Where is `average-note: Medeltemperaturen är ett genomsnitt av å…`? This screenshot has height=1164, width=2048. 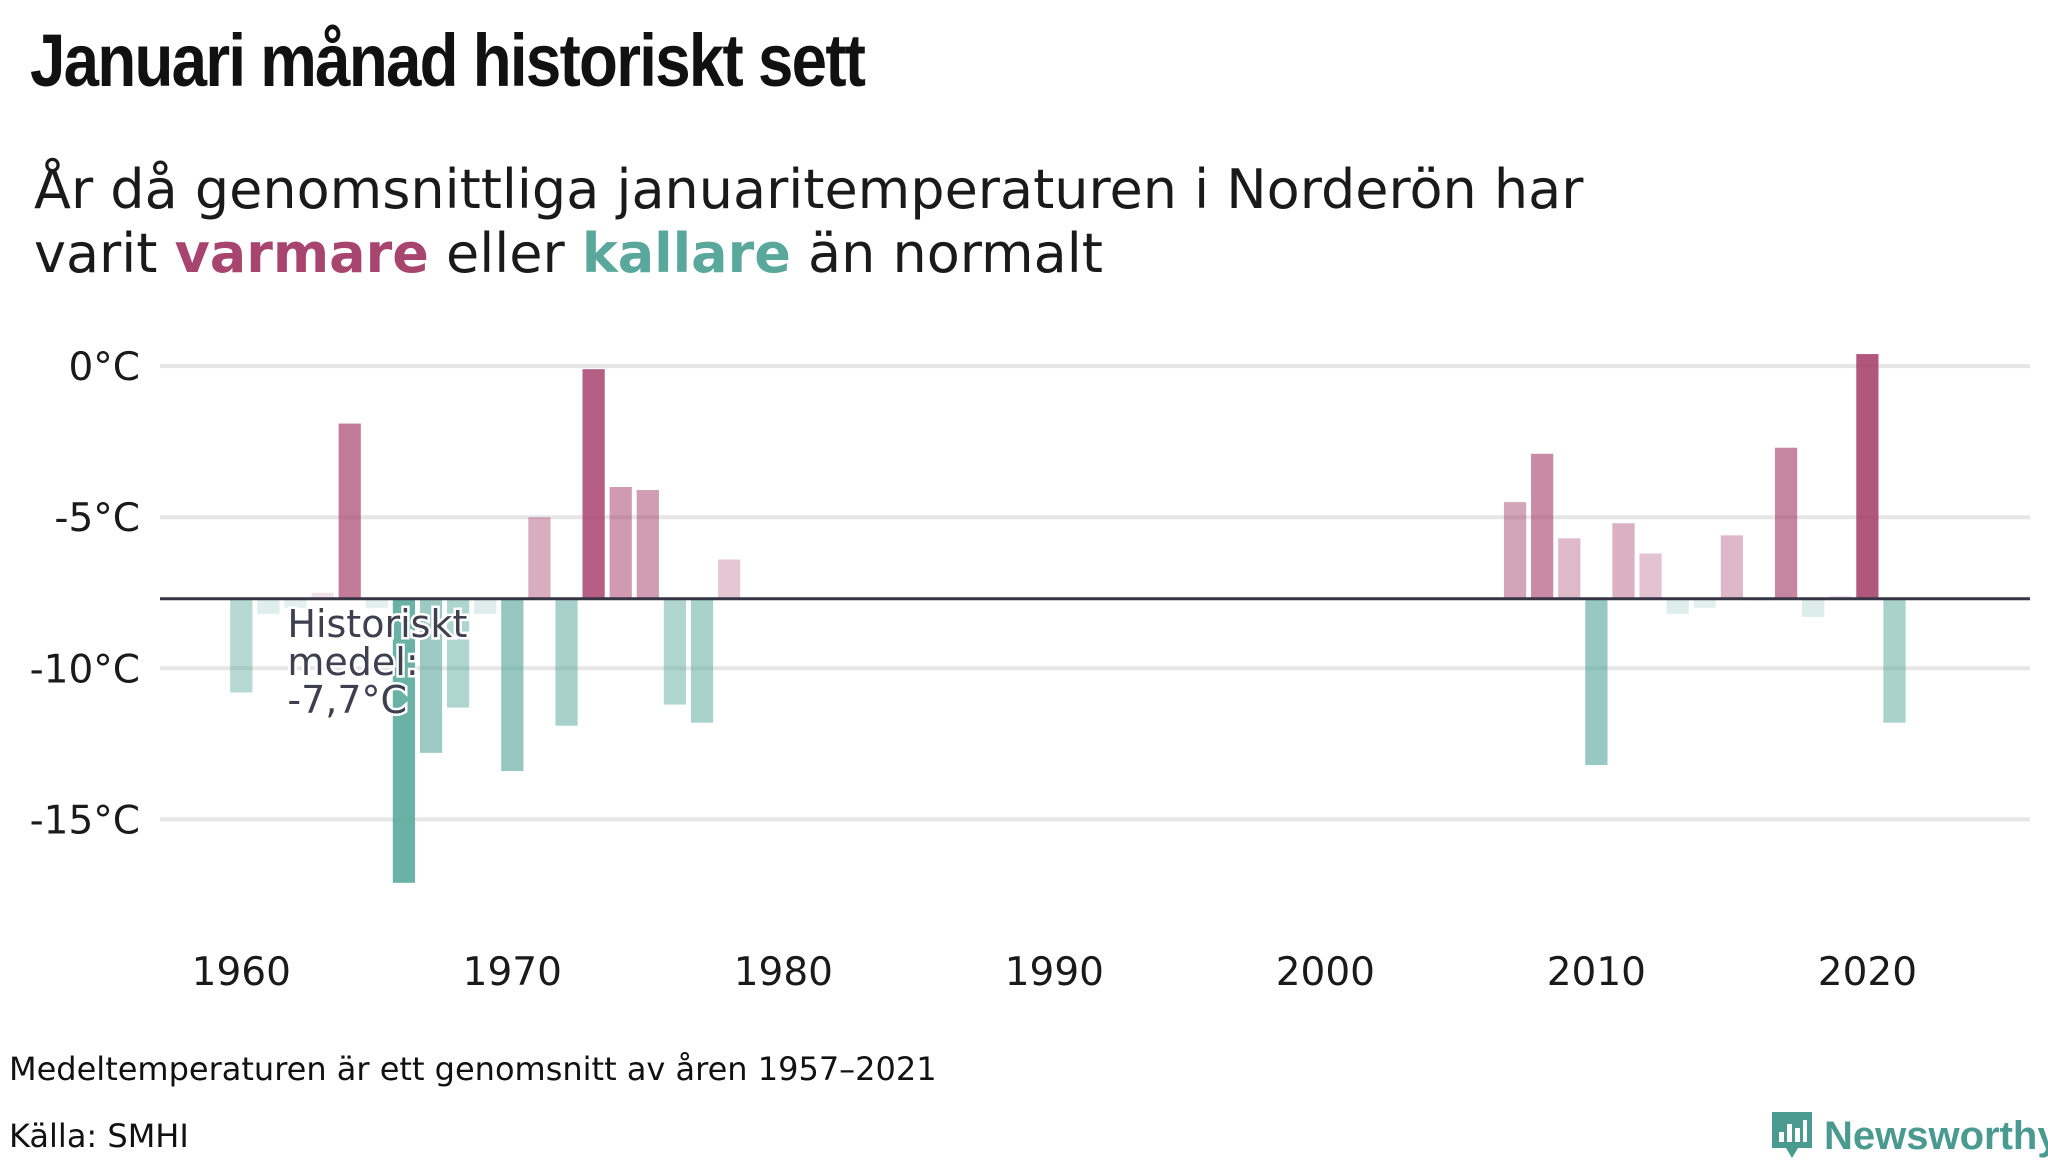
average-note: Medeltemperaturen är ett genomsnitt av å… is located at coordinates (473, 1069).